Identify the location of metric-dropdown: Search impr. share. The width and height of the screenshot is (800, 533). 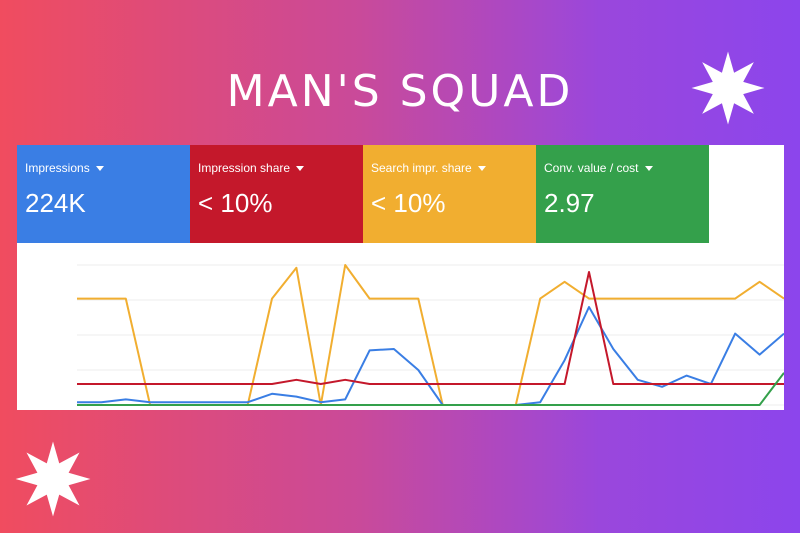
(453, 168).